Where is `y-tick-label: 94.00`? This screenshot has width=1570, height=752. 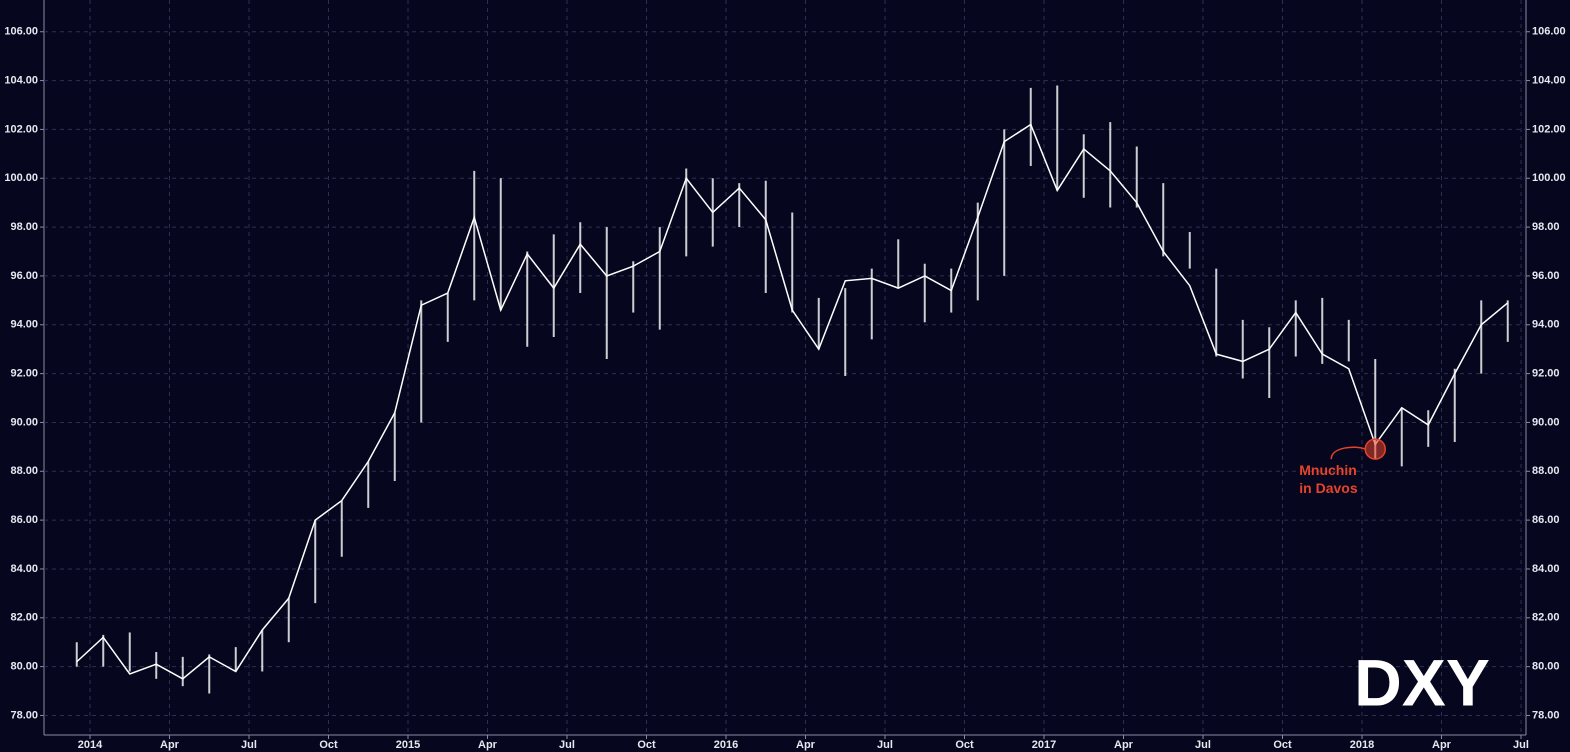
y-tick-label: 94.00 is located at coordinates (24, 325).